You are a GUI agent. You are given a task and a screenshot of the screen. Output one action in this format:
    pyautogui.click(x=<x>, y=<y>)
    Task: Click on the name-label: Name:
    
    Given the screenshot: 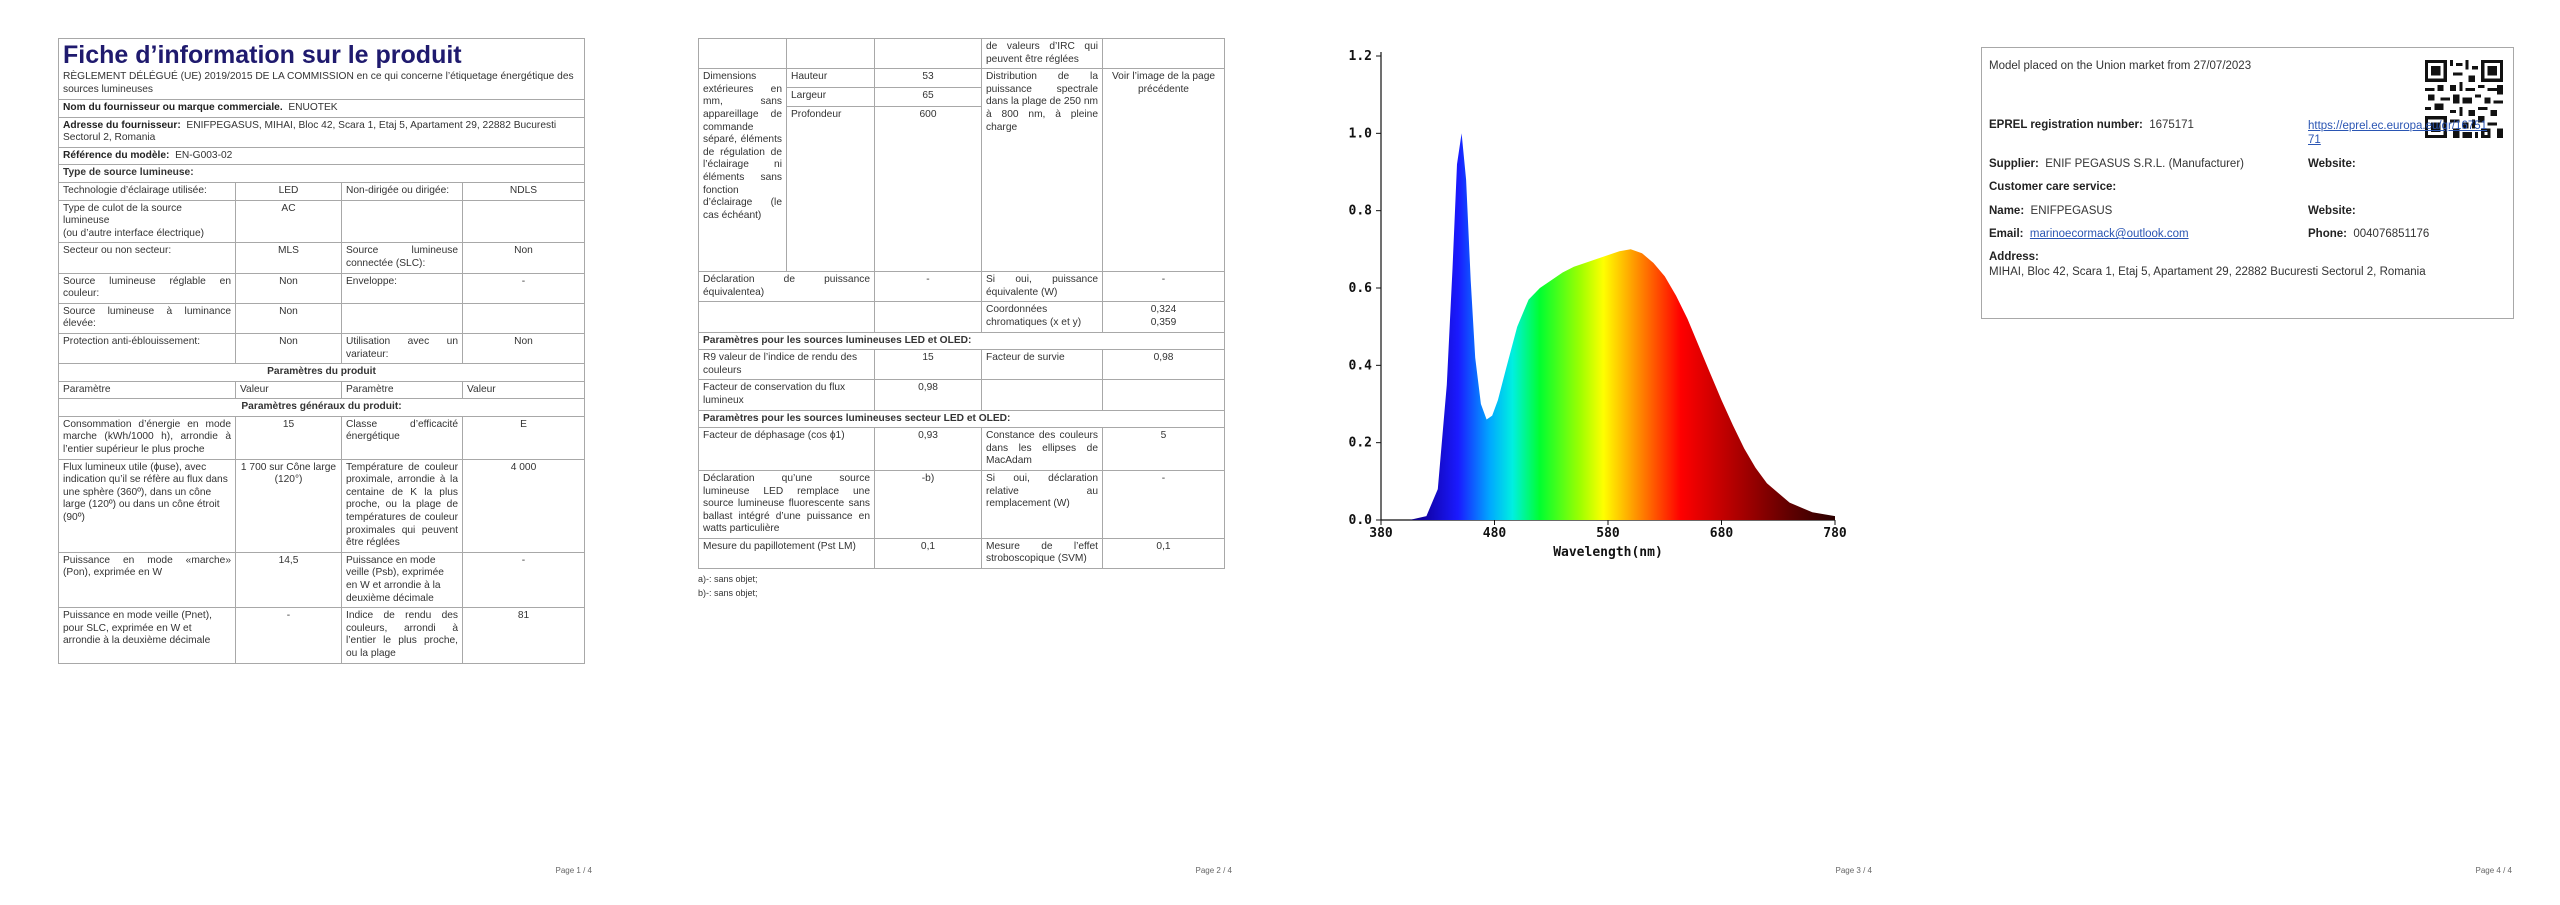 What is the action you would take?
    pyautogui.click(x=2007, y=211)
    